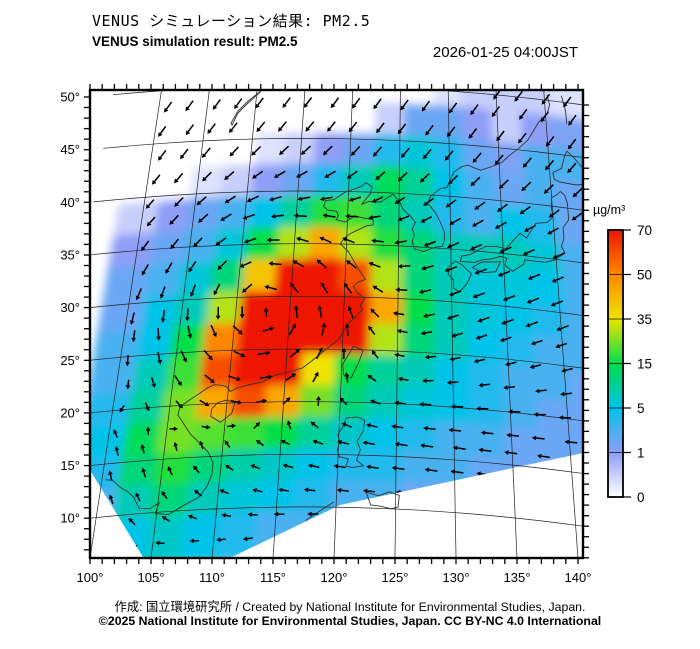 The width and height of the screenshot is (700, 649). Describe the element at coordinates (90, 577) in the screenshot. I see `svg-text: 100°` at that location.